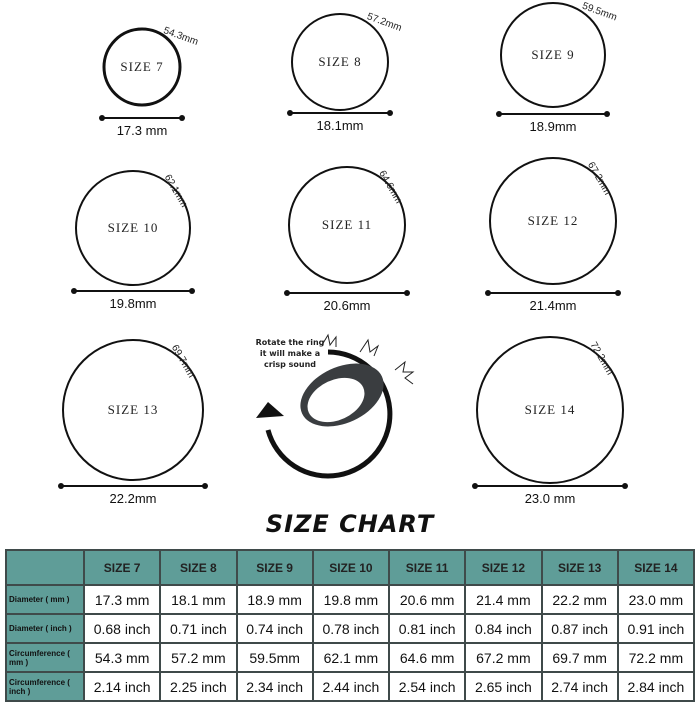 Image resolution: width=700 pixels, height=702 pixels. I want to click on rotate-note: Rotate the ring, so click(290, 342).